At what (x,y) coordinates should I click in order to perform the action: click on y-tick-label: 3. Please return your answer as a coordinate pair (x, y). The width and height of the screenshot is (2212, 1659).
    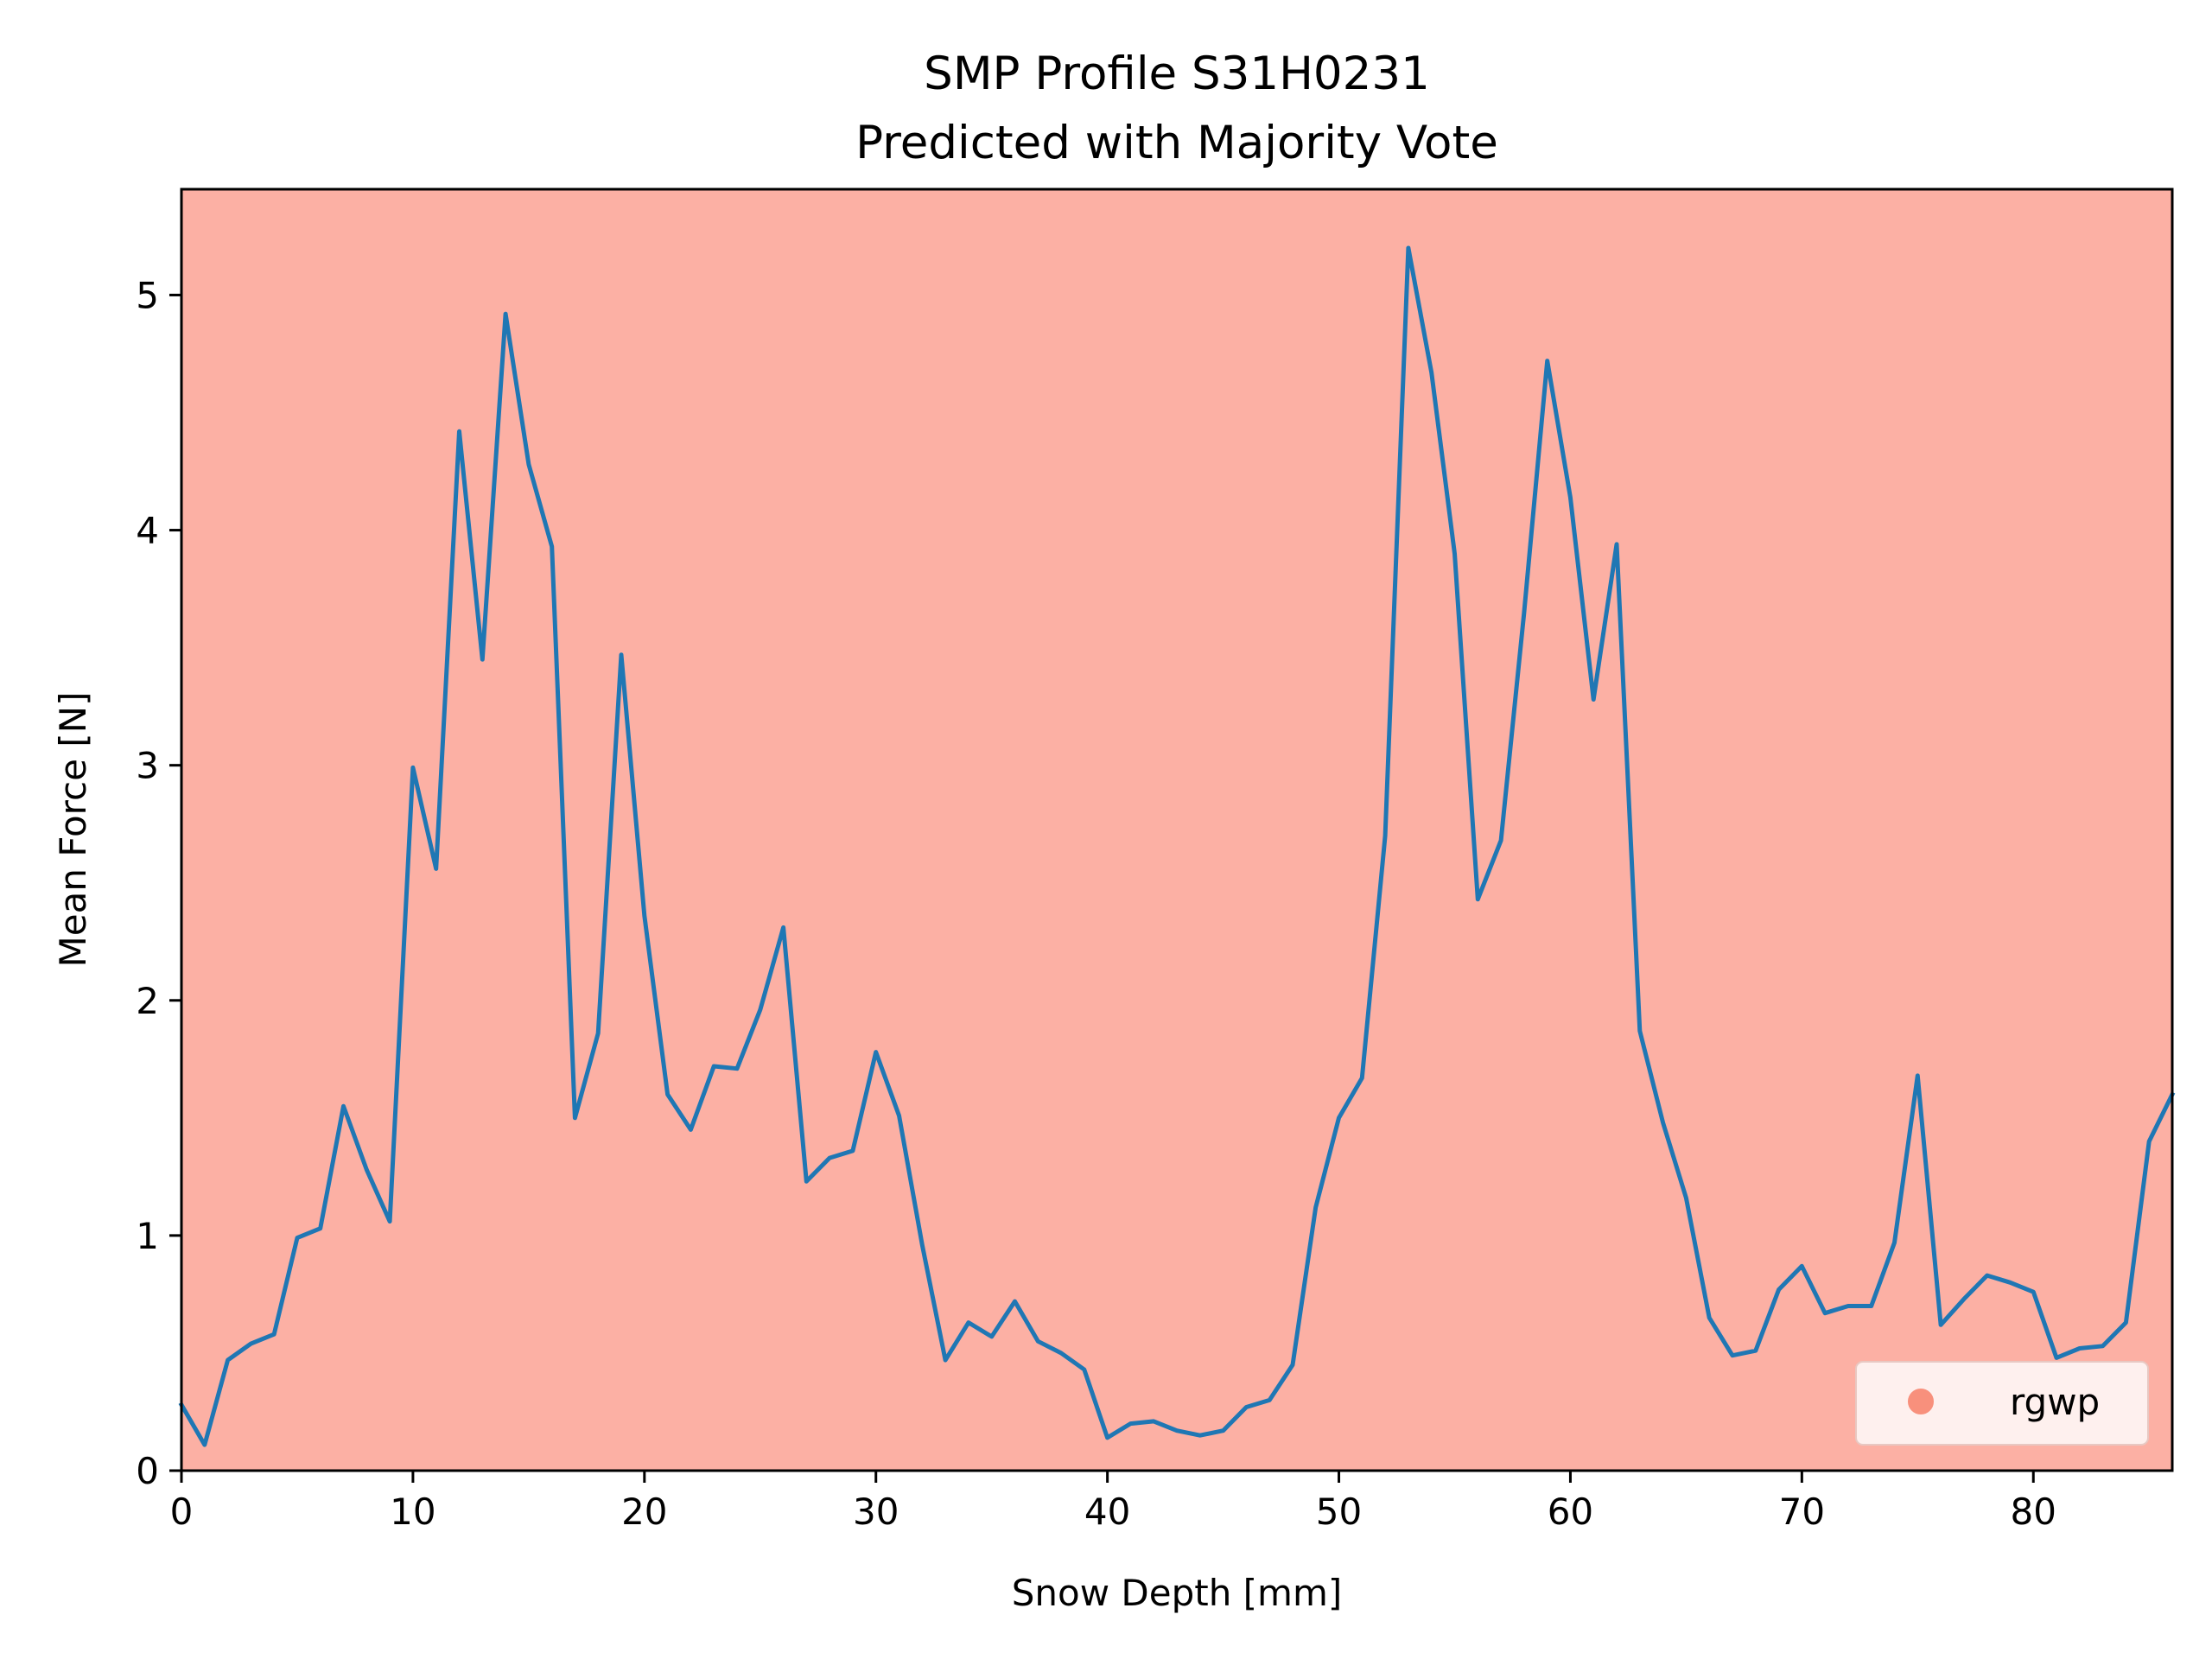
    Looking at the image, I should click on (147, 766).